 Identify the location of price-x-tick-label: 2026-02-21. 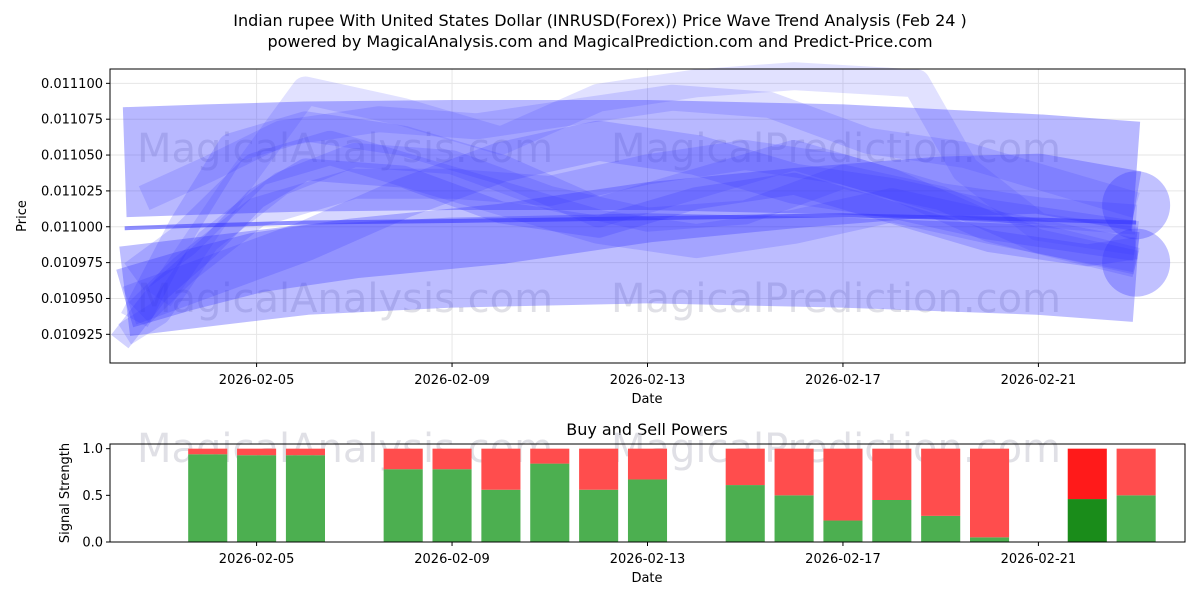
(1039, 380).